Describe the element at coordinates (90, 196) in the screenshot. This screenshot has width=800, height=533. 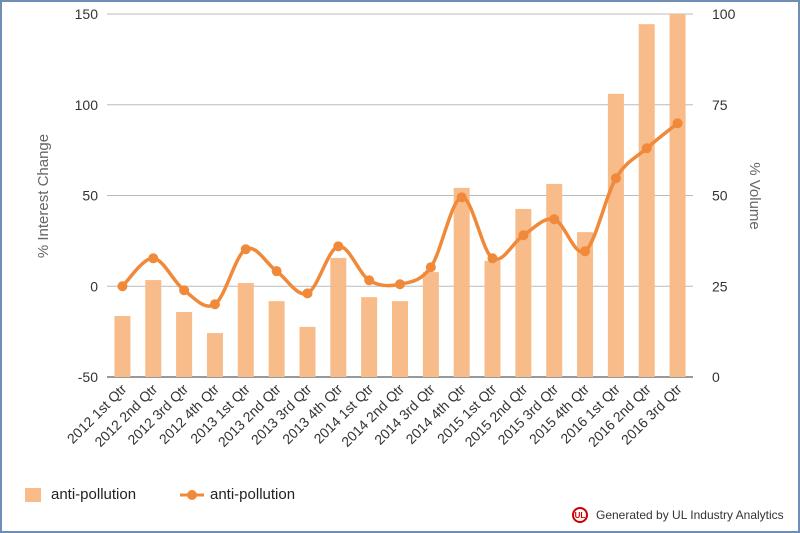
I see `left-tick-label: 50` at that location.